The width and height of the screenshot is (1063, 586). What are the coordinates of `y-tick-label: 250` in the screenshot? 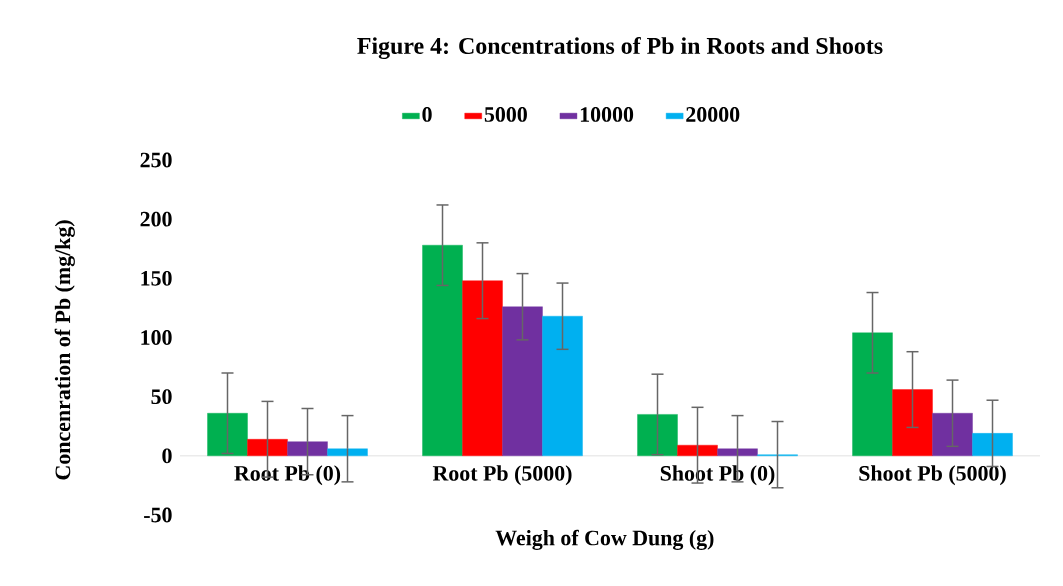 It's located at (156, 160).